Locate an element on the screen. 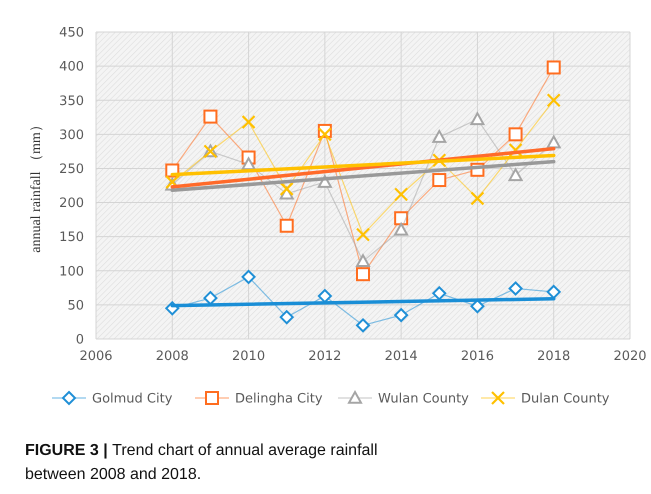  x-tick-label: 2008 is located at coordinates (172, 356).